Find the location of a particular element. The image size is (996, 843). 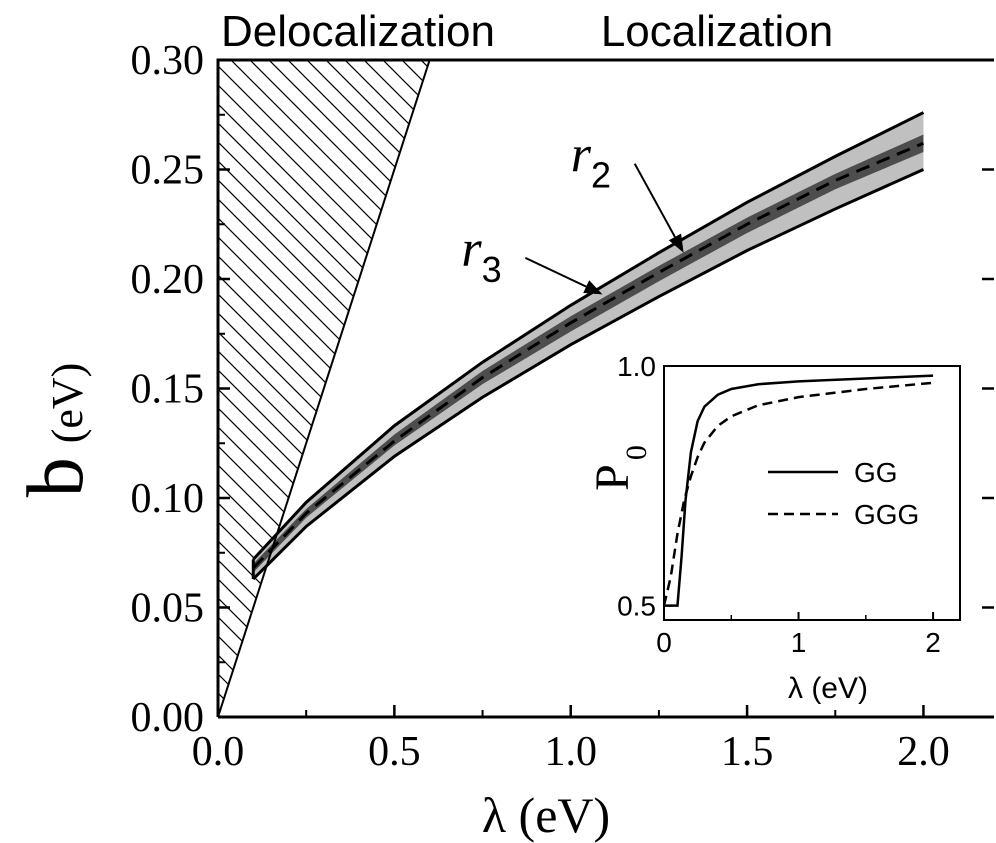

y-tick-label: 0.05 is located at coordinates (168, 609).